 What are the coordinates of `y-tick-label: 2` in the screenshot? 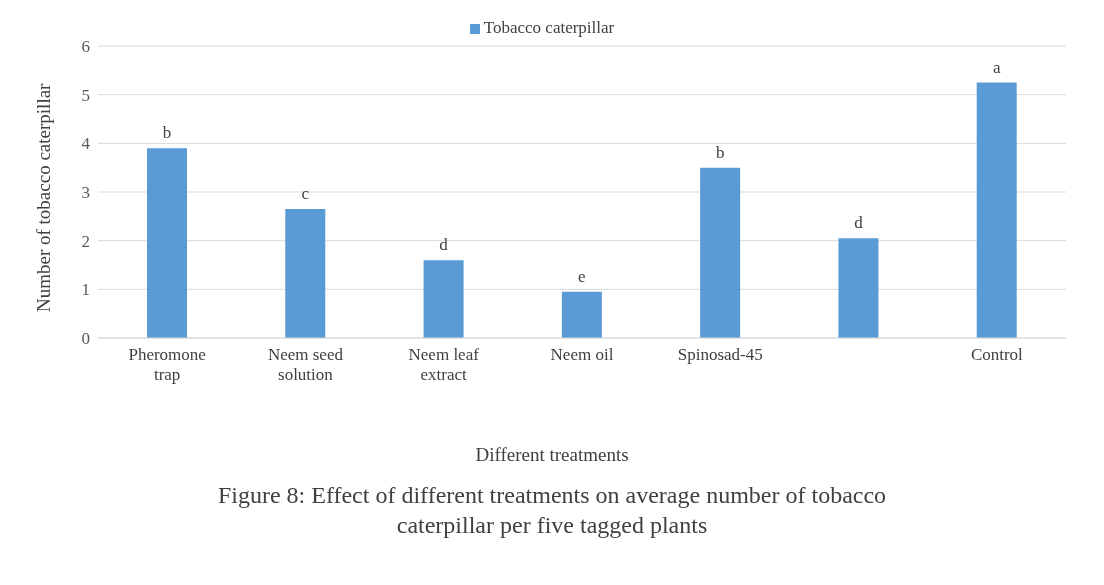 It's located at (85, 241).